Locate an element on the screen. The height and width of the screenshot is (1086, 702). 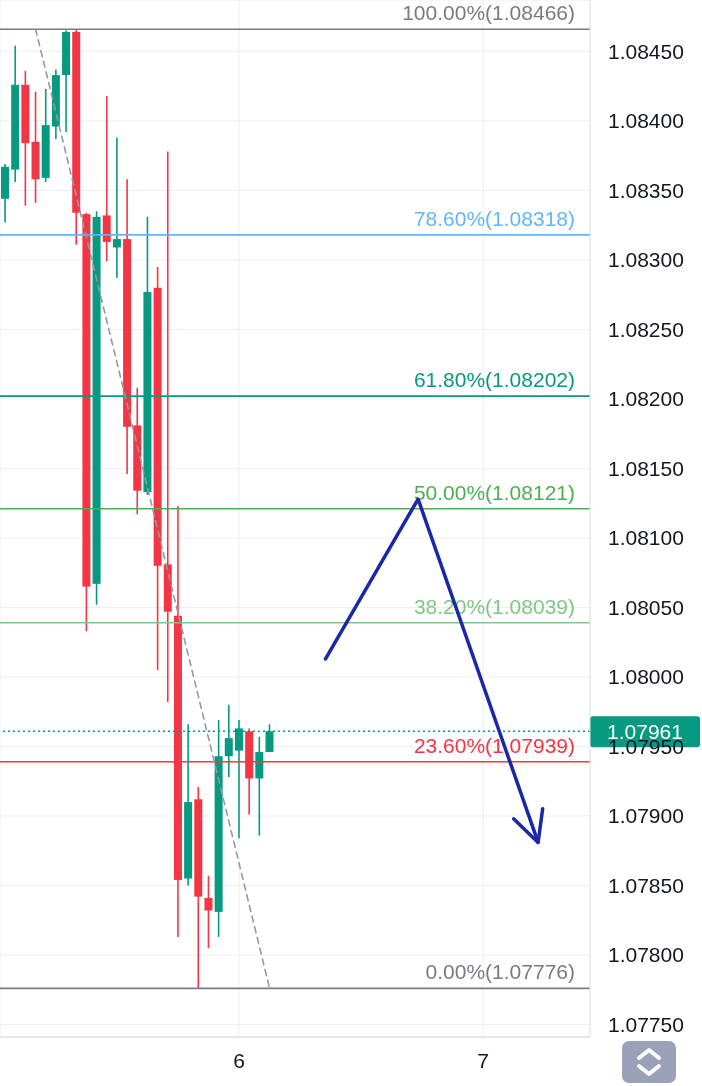
y-tick-label: 1.08250 is located at coordinates (646, 329).